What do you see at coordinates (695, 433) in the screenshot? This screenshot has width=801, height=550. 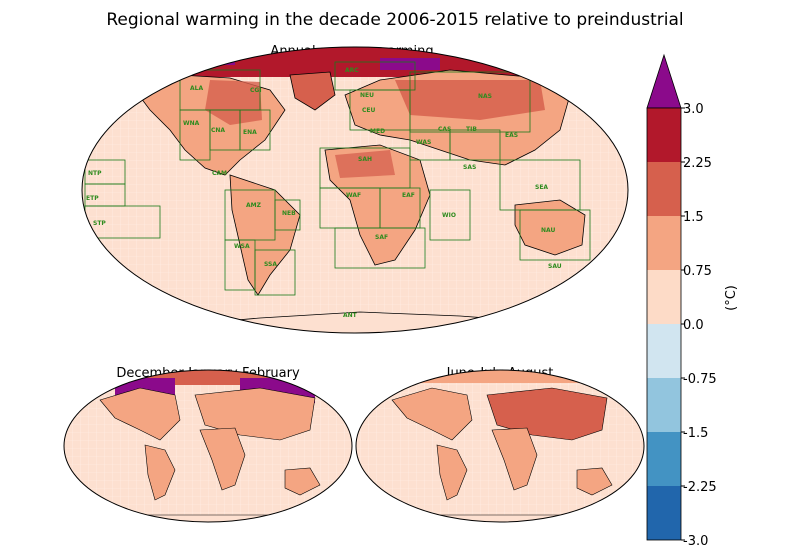 I see `colorbar-tick-label: -1.5` at bounding box center [695, 433].